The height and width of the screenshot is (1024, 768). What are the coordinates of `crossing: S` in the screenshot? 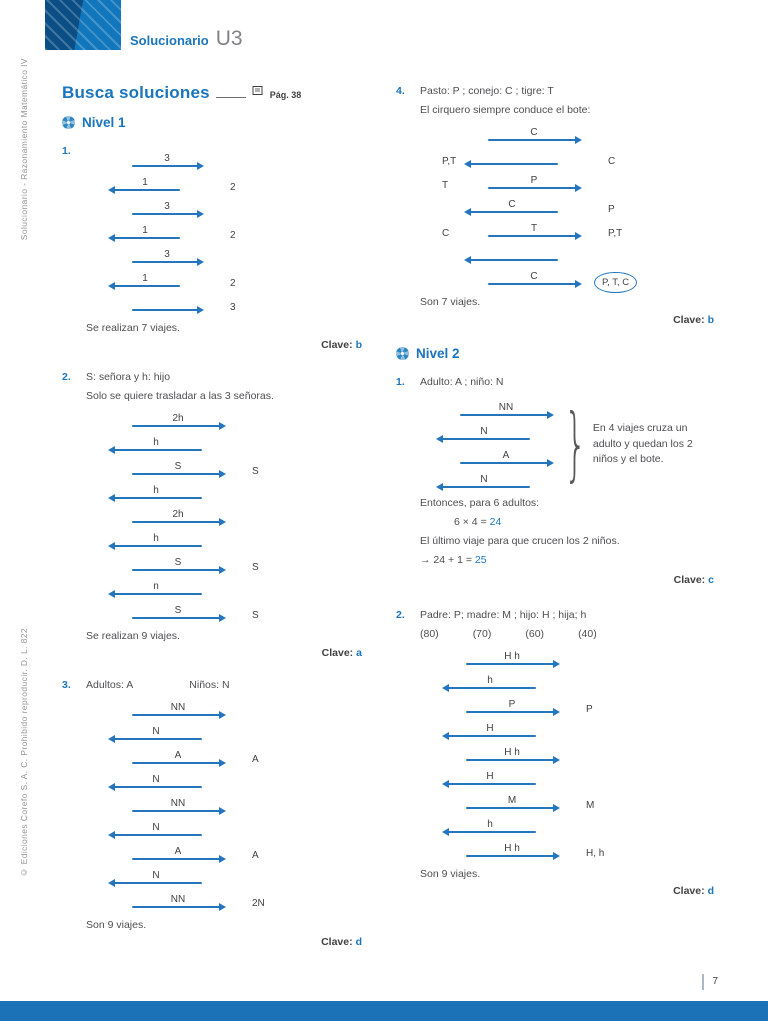 It's located at (167, 613).